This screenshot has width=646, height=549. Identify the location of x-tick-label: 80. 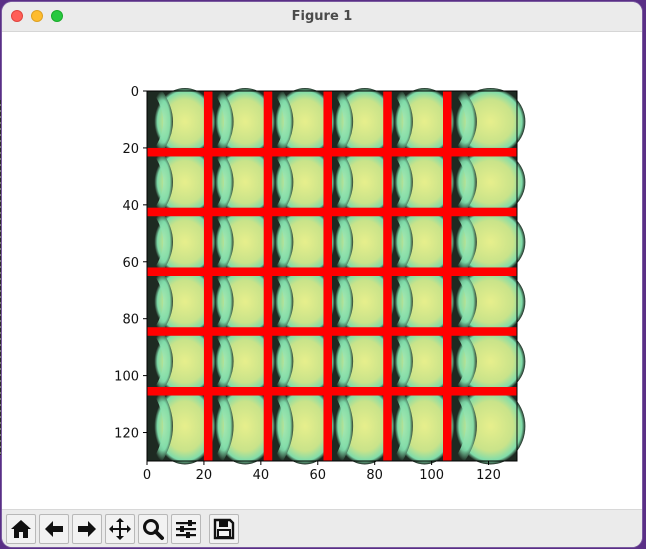
(374, 475).